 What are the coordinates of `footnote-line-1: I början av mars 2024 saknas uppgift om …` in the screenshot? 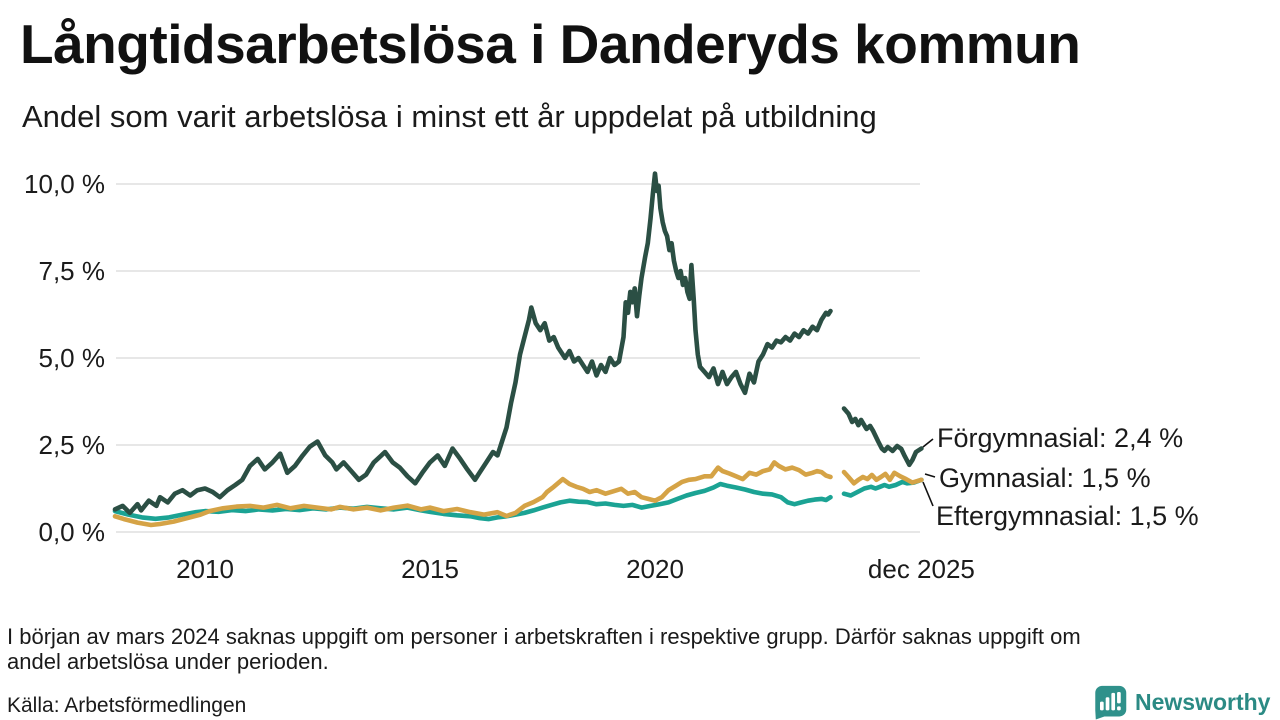 It's located at (544, 636).